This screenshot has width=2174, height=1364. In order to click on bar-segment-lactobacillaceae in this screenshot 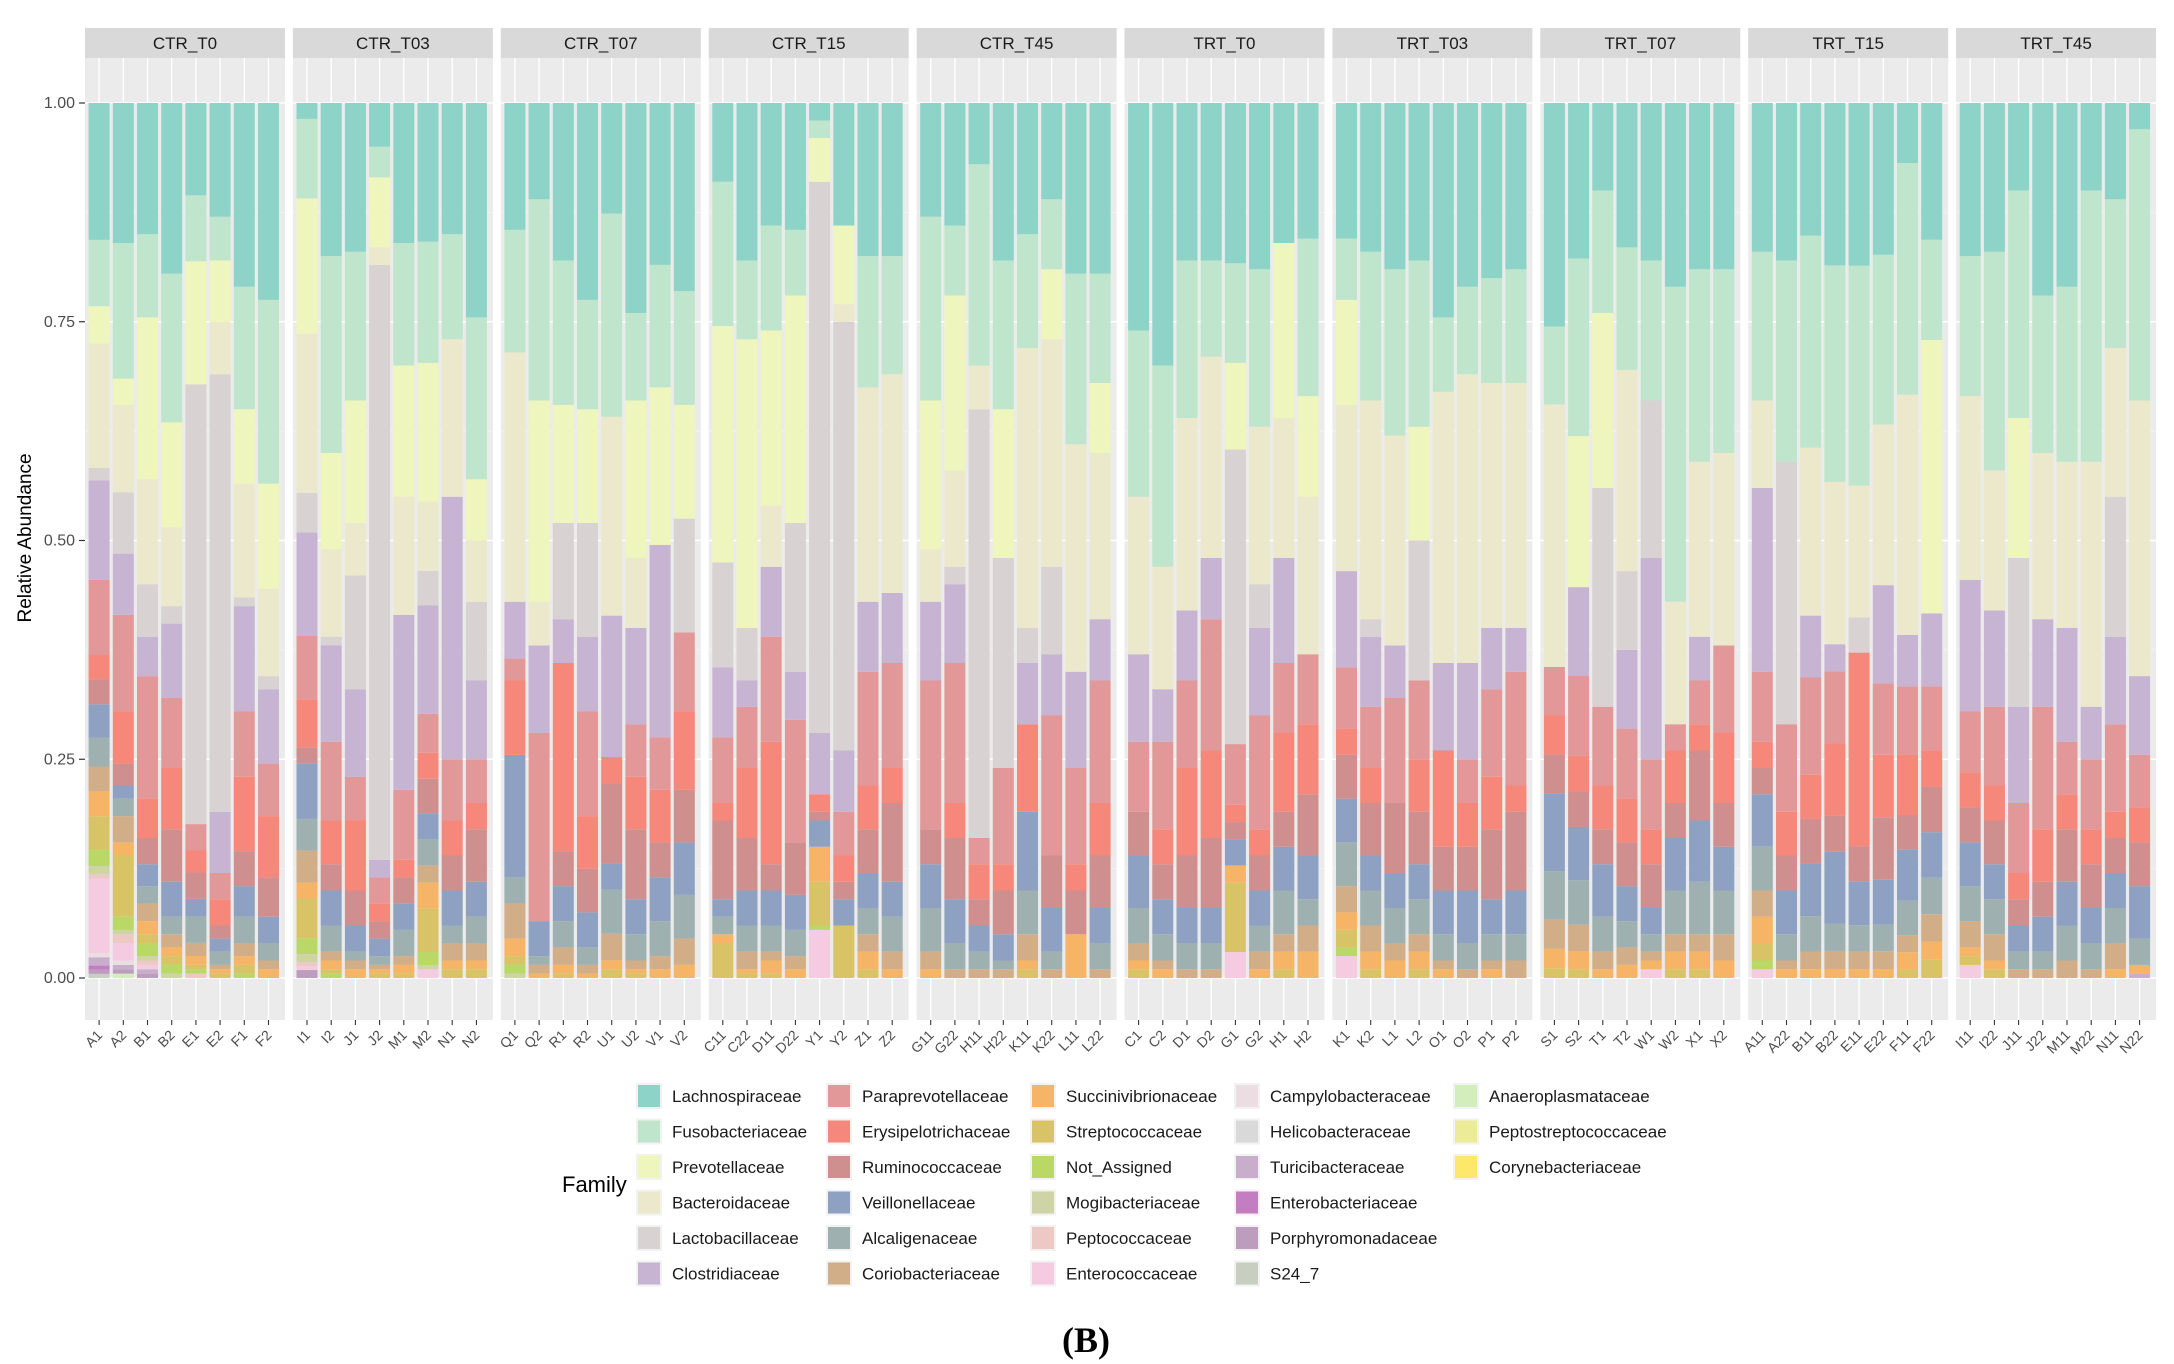, I will do `click(172, 615)`.